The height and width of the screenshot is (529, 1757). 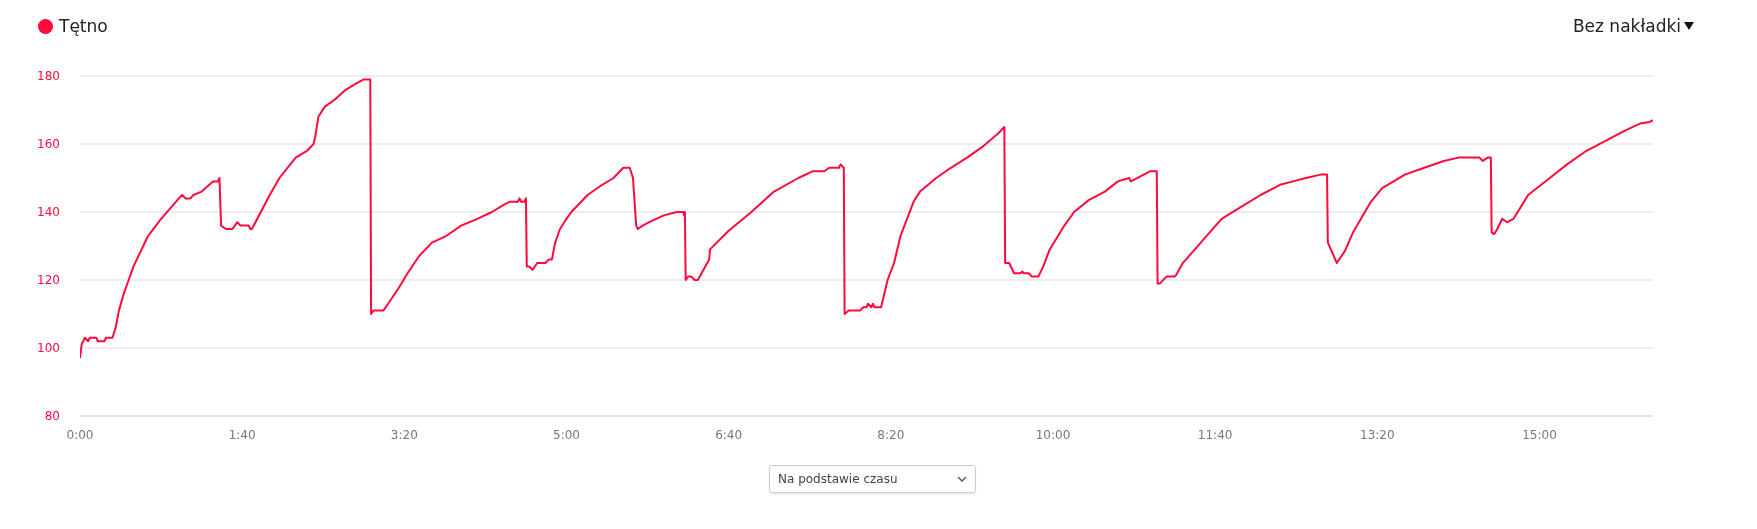 What do you see at coordinates (1053, 434) in the screenshot?
I see `x-tick-label: 10:00` at bounding box center [1053, 434].